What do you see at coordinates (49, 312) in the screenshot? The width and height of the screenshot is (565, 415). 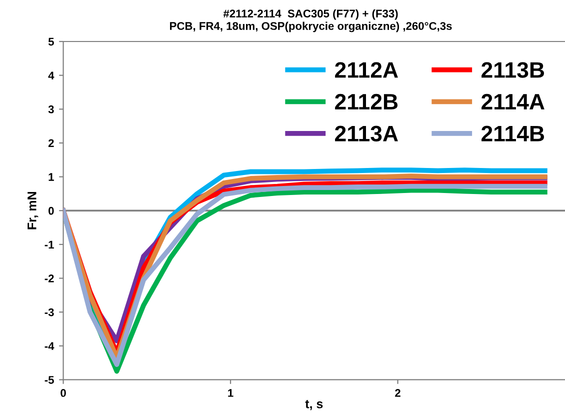 I see `y-tick-label: -3` at bounding box center [49, 312].